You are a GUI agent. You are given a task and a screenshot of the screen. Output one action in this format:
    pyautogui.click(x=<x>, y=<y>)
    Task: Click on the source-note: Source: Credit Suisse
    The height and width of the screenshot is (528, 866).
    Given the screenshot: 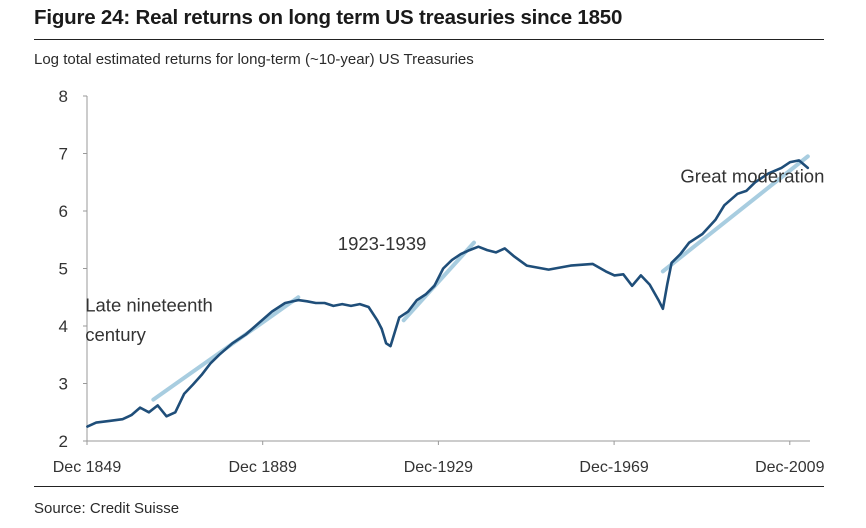 What is the action you would take?
    pyautogui.click(x=107, y=508)
    